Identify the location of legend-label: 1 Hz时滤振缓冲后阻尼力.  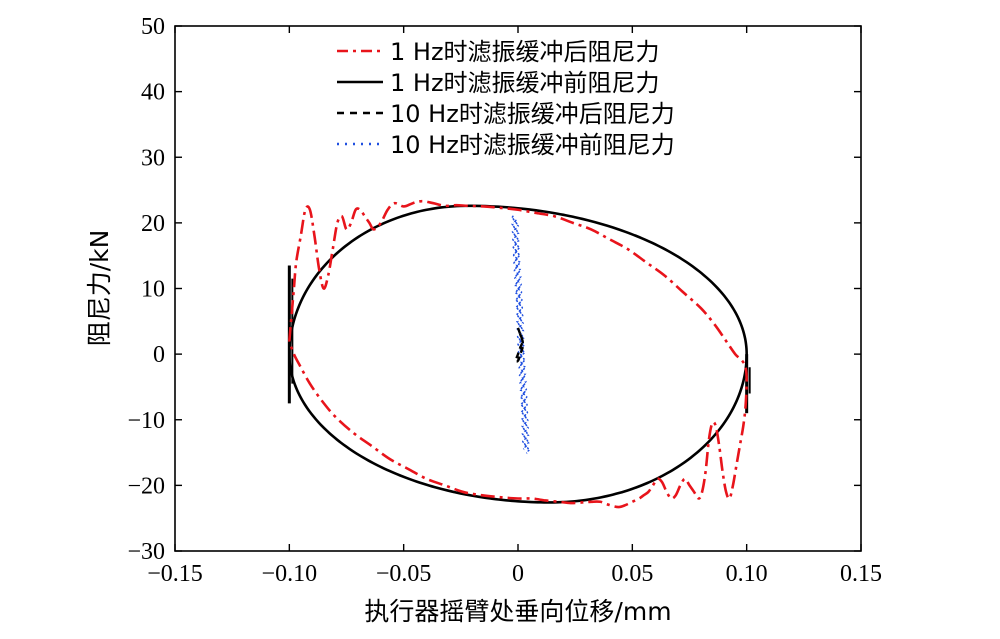
(525, 52).